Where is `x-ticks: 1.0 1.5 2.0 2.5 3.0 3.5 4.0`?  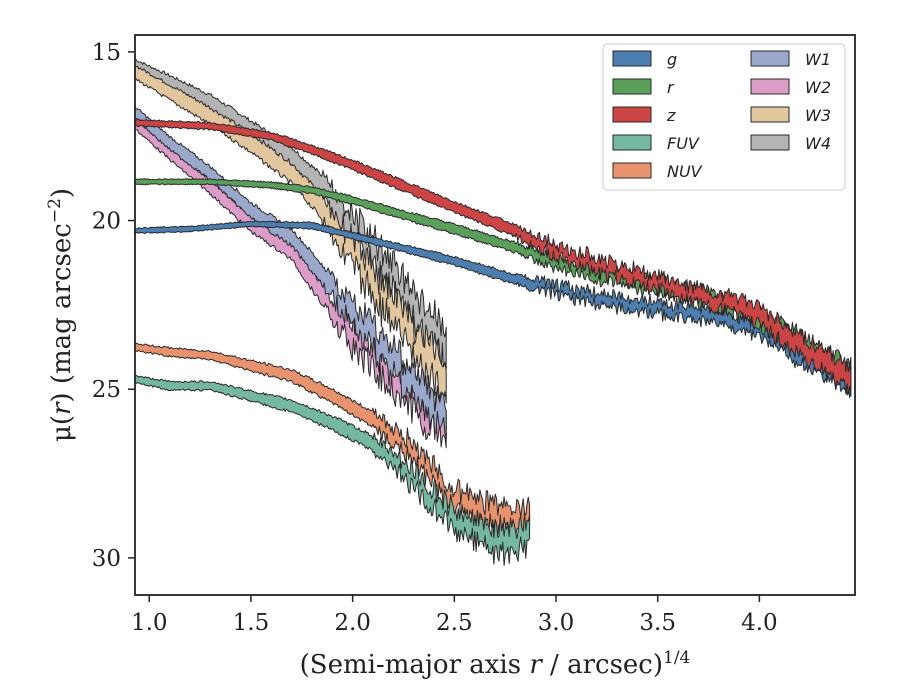 x-ticks: 1.0 1.5 2.0 2.5 3.0 3.5 4.0 is located at coordinates (454, 615).